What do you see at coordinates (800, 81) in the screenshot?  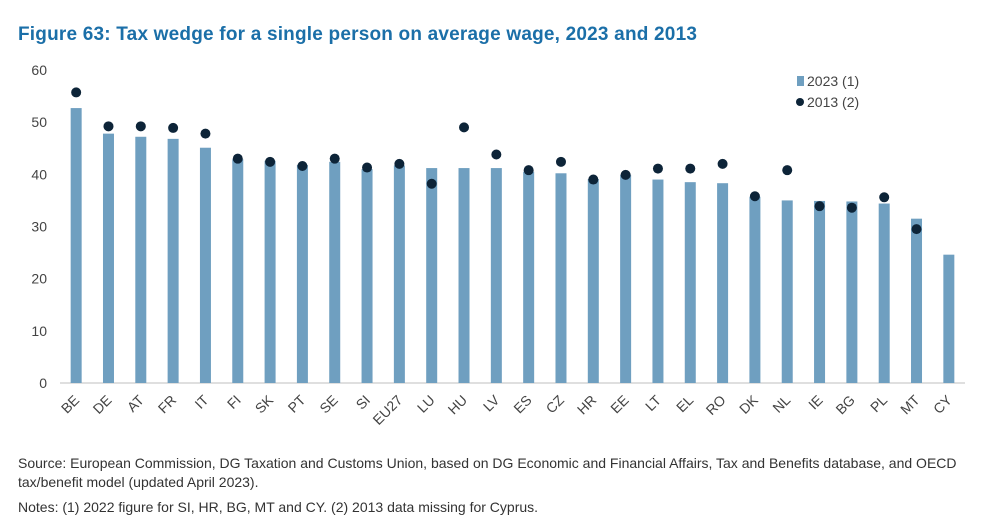 I see `legend-swatch-2023` at bounding box center [800, 81].